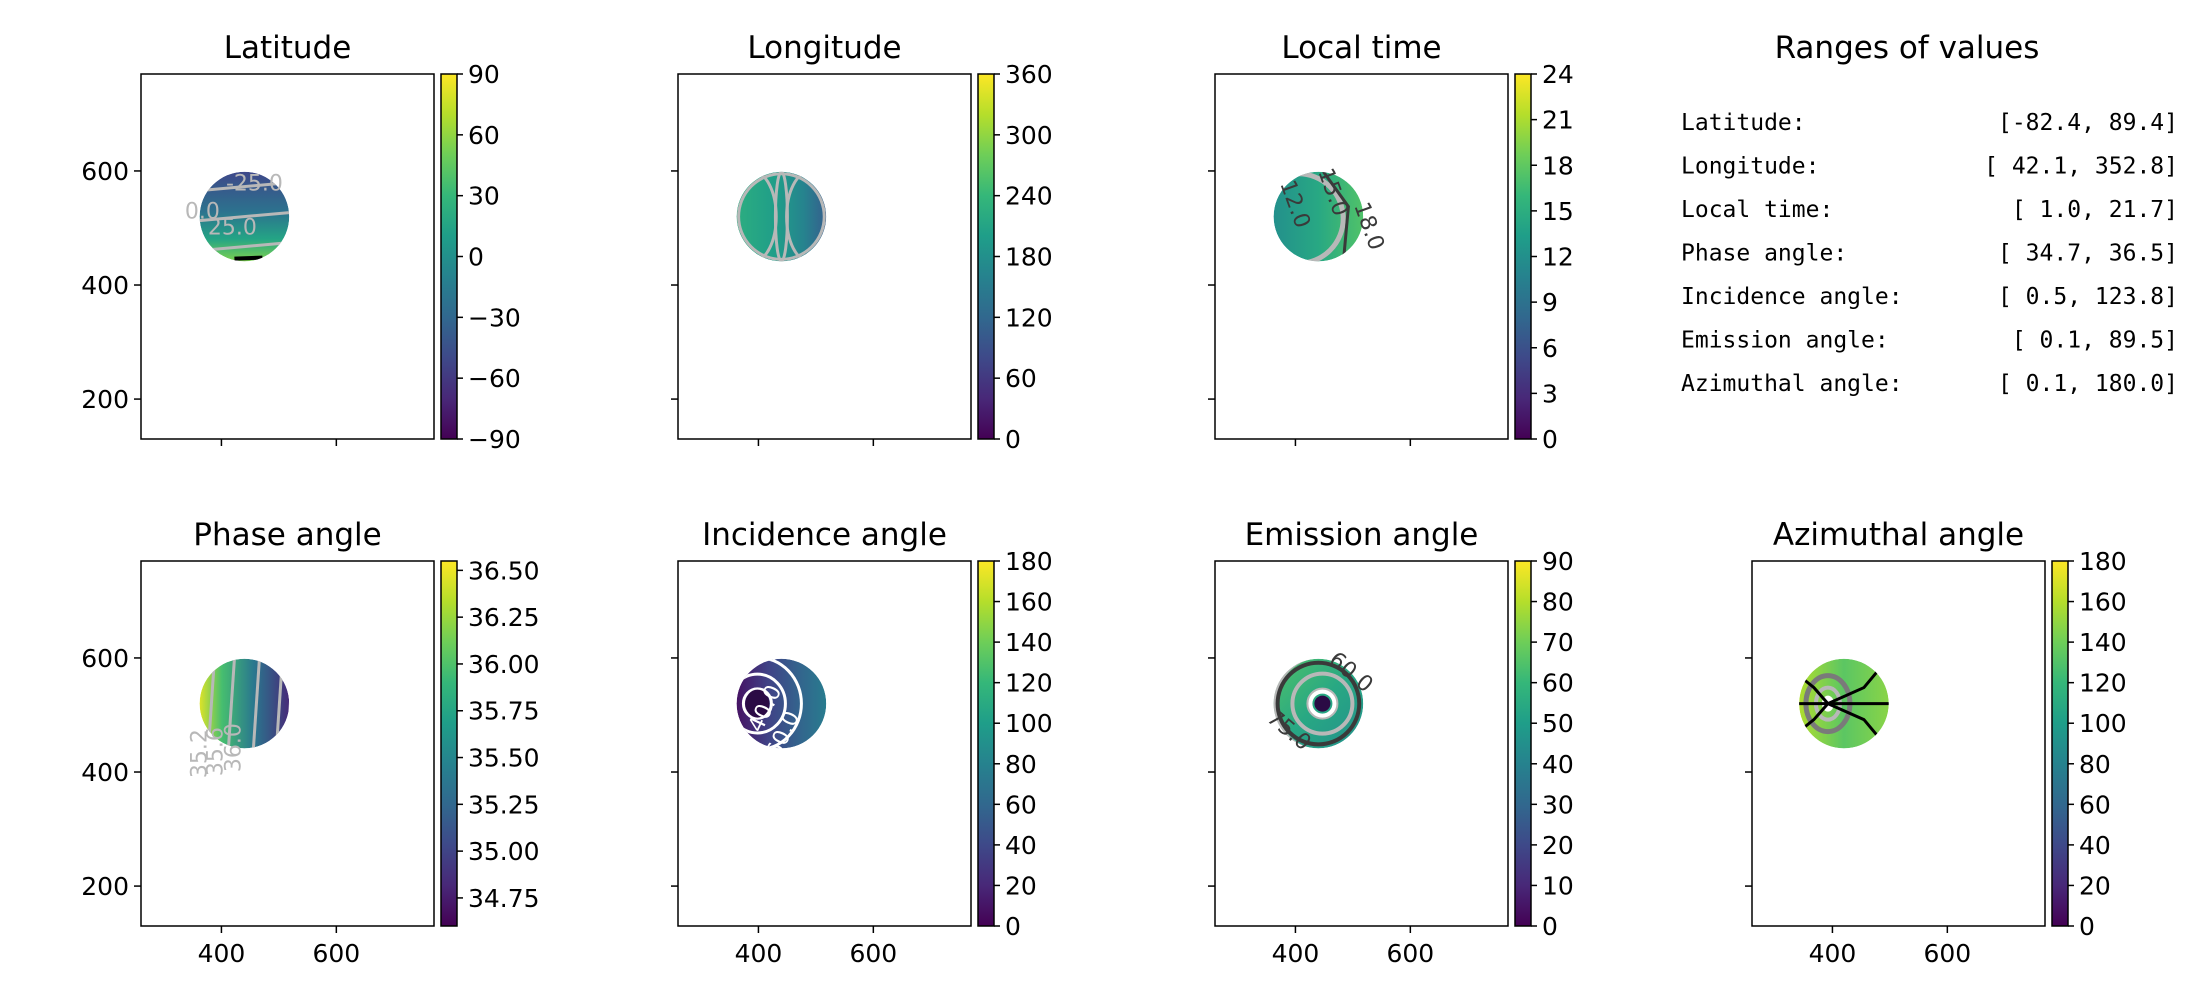 The height and width of the screenshot is (1000, 2200). What do you see at coordinates (202, 212) in the screenshot?
I see `contour-label: 0.0` at bounding box center [202, 212].